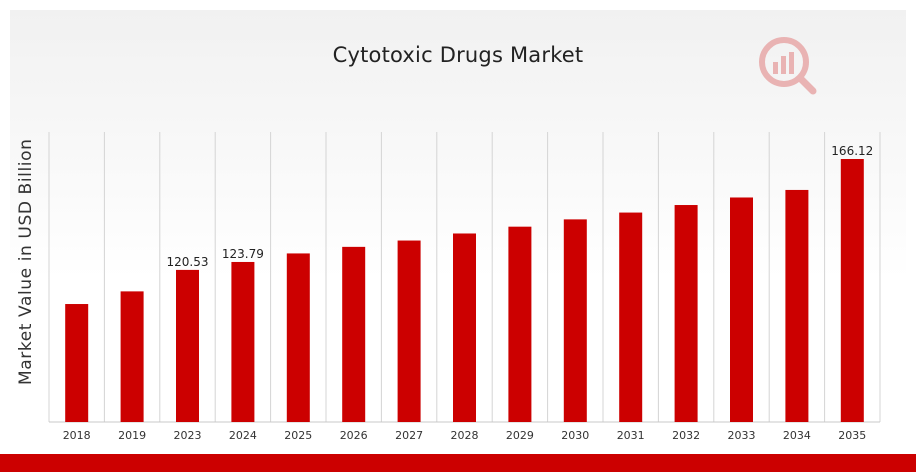 The height and width of the screenshot is (472, 916). What do you see at coordinates (77, 363) in the screenshot?
I see `bar-2018` at bounding box center [77, 363].